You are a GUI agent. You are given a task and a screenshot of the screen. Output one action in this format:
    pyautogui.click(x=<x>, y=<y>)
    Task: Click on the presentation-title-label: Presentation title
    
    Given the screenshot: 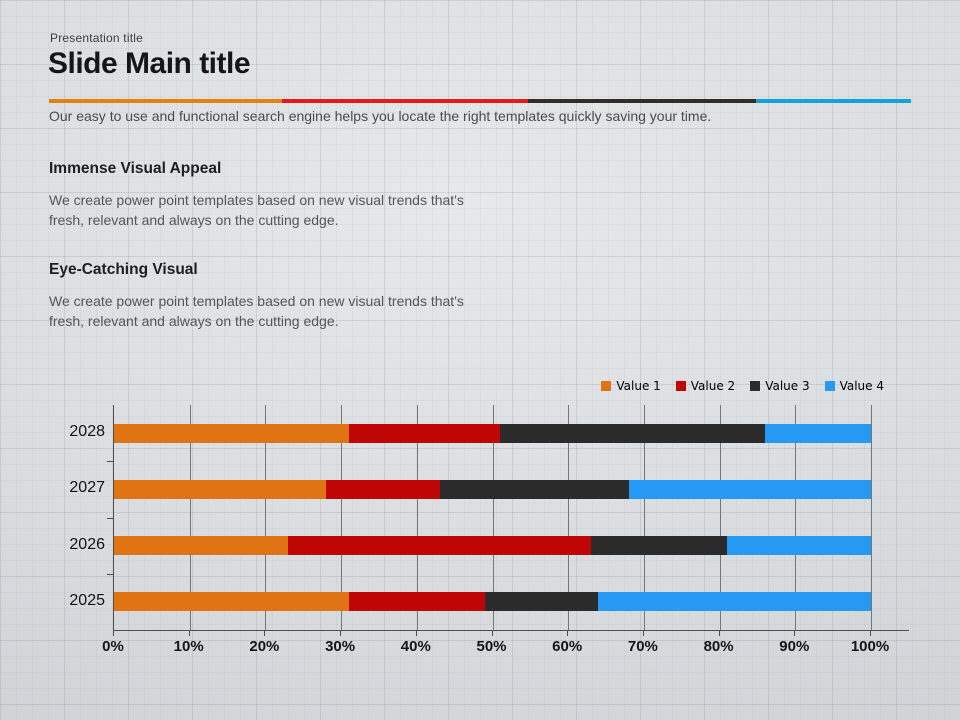 What is the action you would take?
    pyautogui.click(x=96, y=38)
    